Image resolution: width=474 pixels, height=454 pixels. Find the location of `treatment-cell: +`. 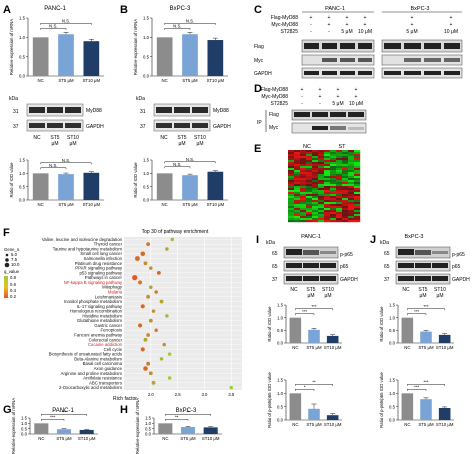

treatment-cell: + is located at coordinates (412, 25).